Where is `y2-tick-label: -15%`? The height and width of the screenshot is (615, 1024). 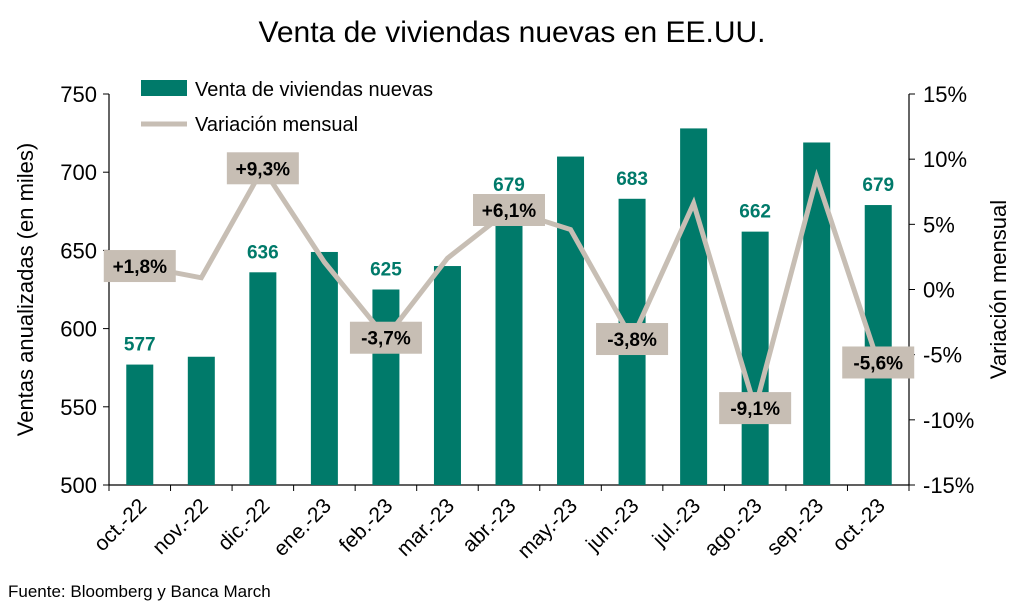 y2-tick-label: -15% is located at coordinates (948, 485).